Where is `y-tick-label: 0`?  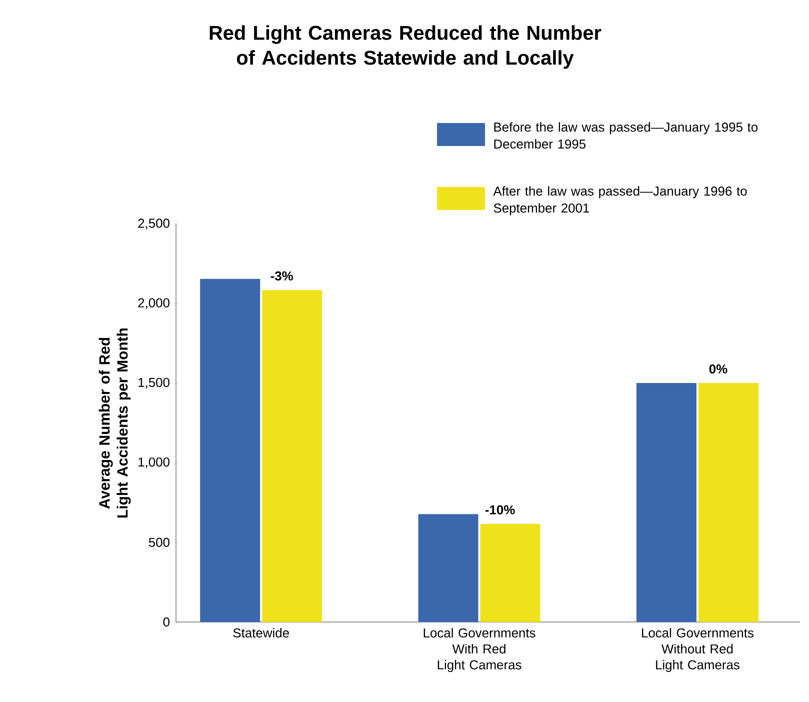 y-tick-label: 0 is located at coordinates (166, 622).